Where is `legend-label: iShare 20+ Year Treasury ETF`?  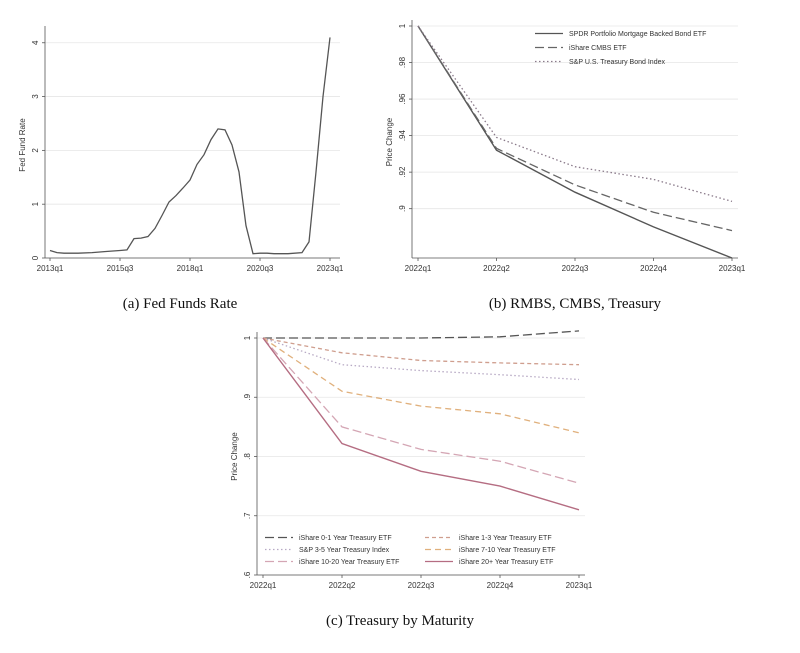
legend-label: iShare 20+ Year Treasury ETF is located at coordinates (506, 562).